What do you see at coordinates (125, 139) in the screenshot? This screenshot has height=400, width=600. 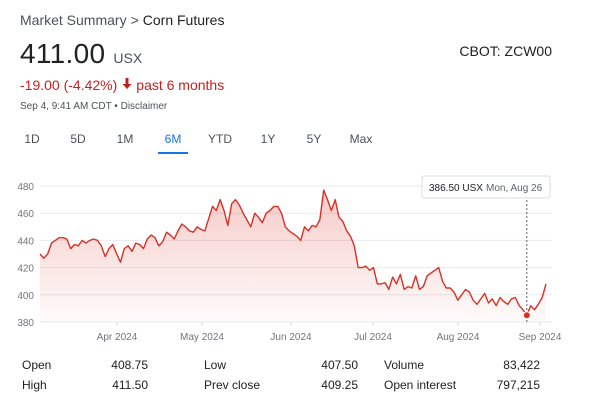 I see `tab-1m: 1M` at bounding box center [125, 139].